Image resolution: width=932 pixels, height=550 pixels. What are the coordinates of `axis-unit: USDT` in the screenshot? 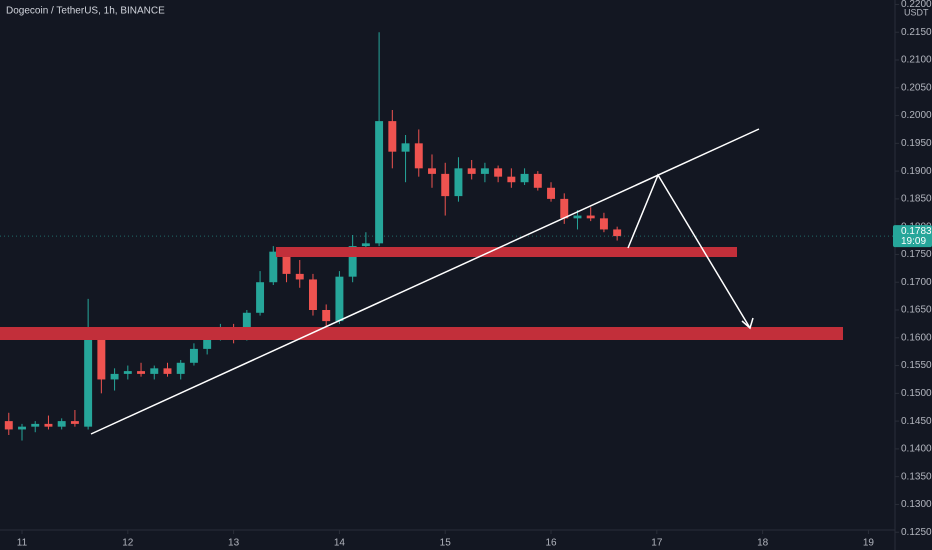 It's located at (916, 12).